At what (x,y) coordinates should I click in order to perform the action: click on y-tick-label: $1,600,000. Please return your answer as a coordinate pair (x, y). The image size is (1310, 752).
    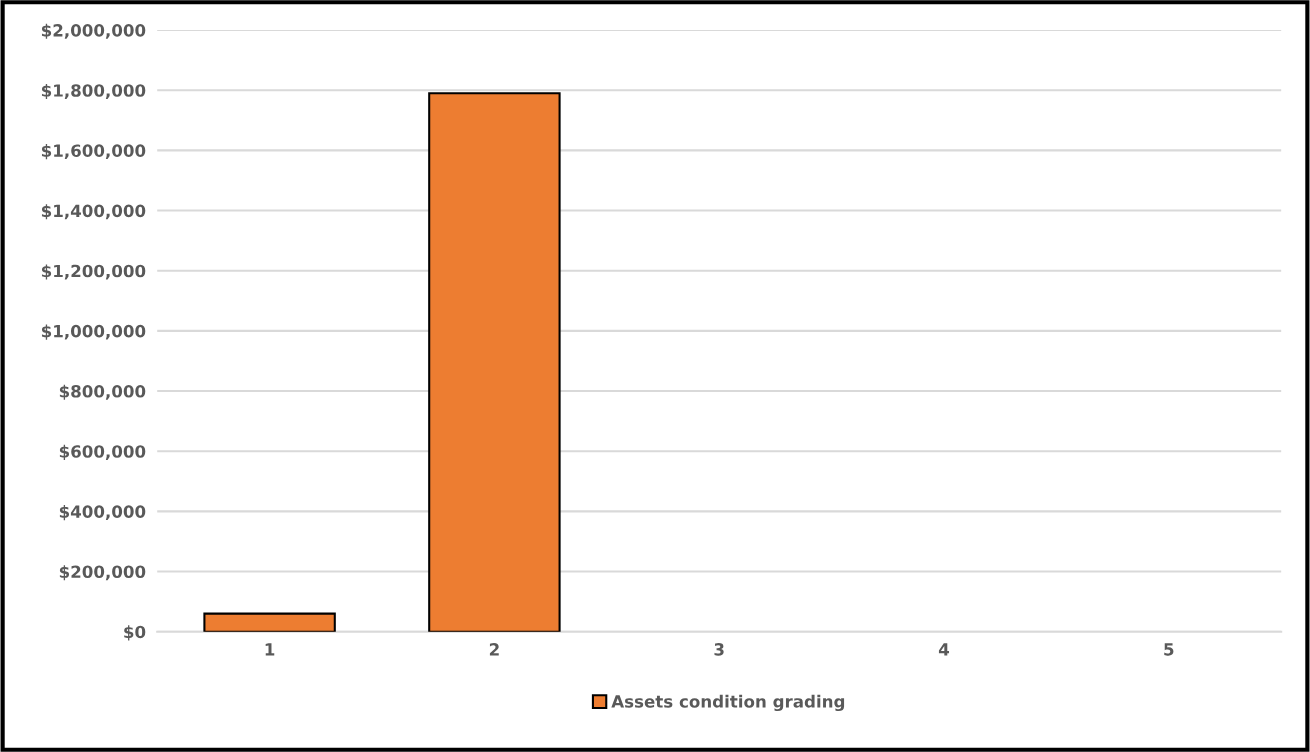
    Looking at the image, I should click on (93, 152).